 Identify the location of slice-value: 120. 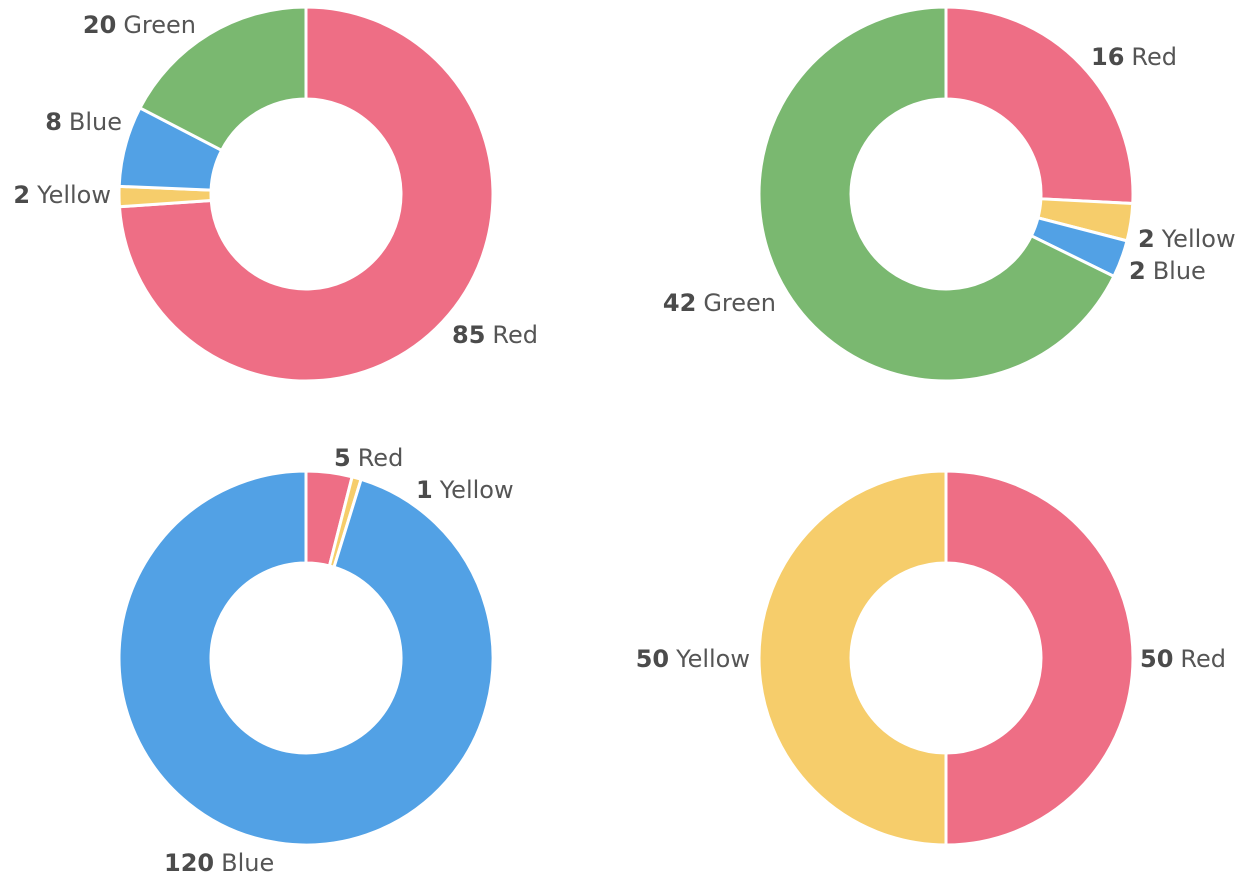
(189, 863).